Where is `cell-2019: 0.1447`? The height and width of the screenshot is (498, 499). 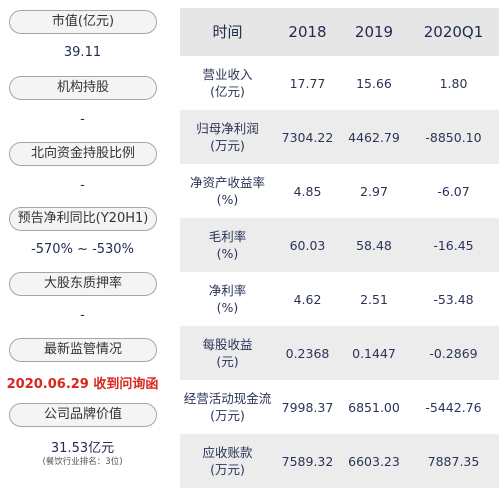 cell-2019: 0.1447 is located at coordinates (374, 353).